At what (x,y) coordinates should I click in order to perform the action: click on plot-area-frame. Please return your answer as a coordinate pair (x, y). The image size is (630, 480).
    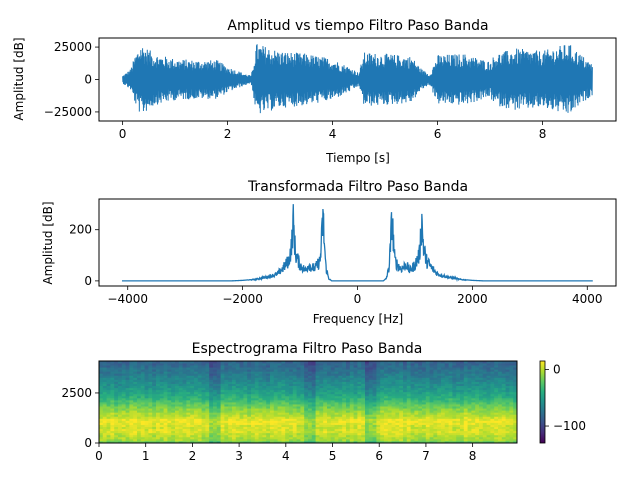
    Looking at the image, I should click on (308, 402).